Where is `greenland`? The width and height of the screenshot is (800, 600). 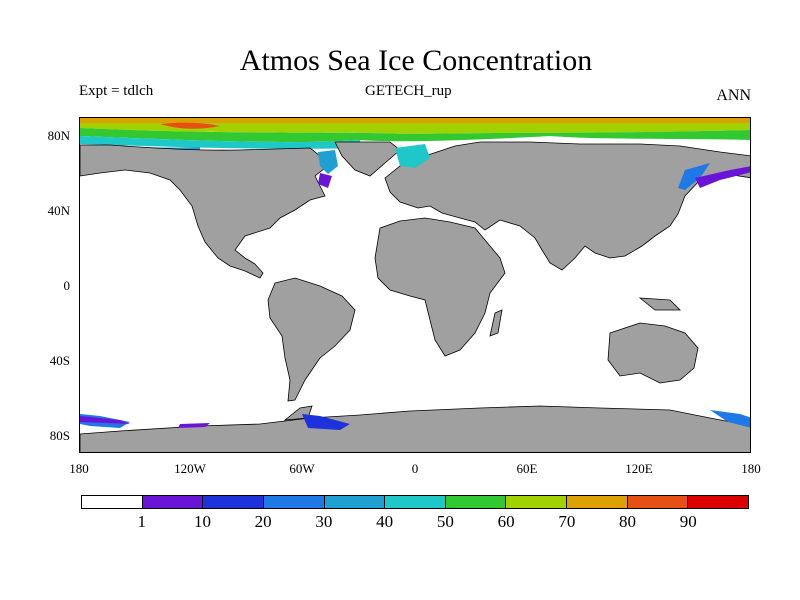 greenland is located at coordinates (367, 159).